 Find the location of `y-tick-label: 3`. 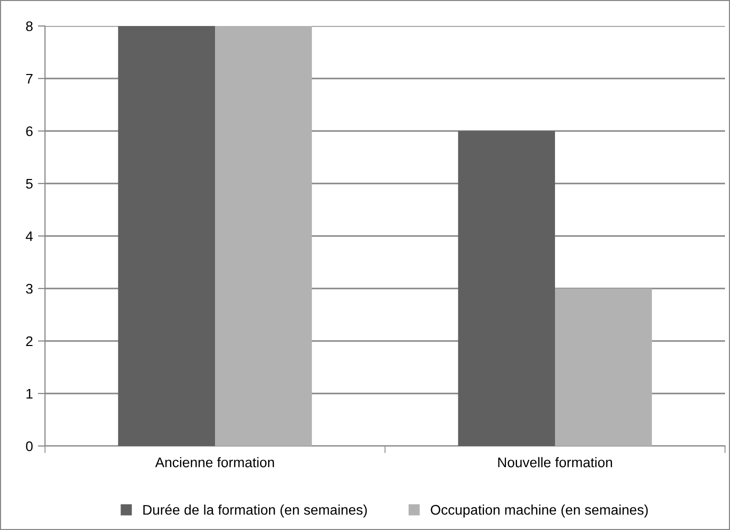

y-tick-label: 3 is located at coordinates (29, 289).